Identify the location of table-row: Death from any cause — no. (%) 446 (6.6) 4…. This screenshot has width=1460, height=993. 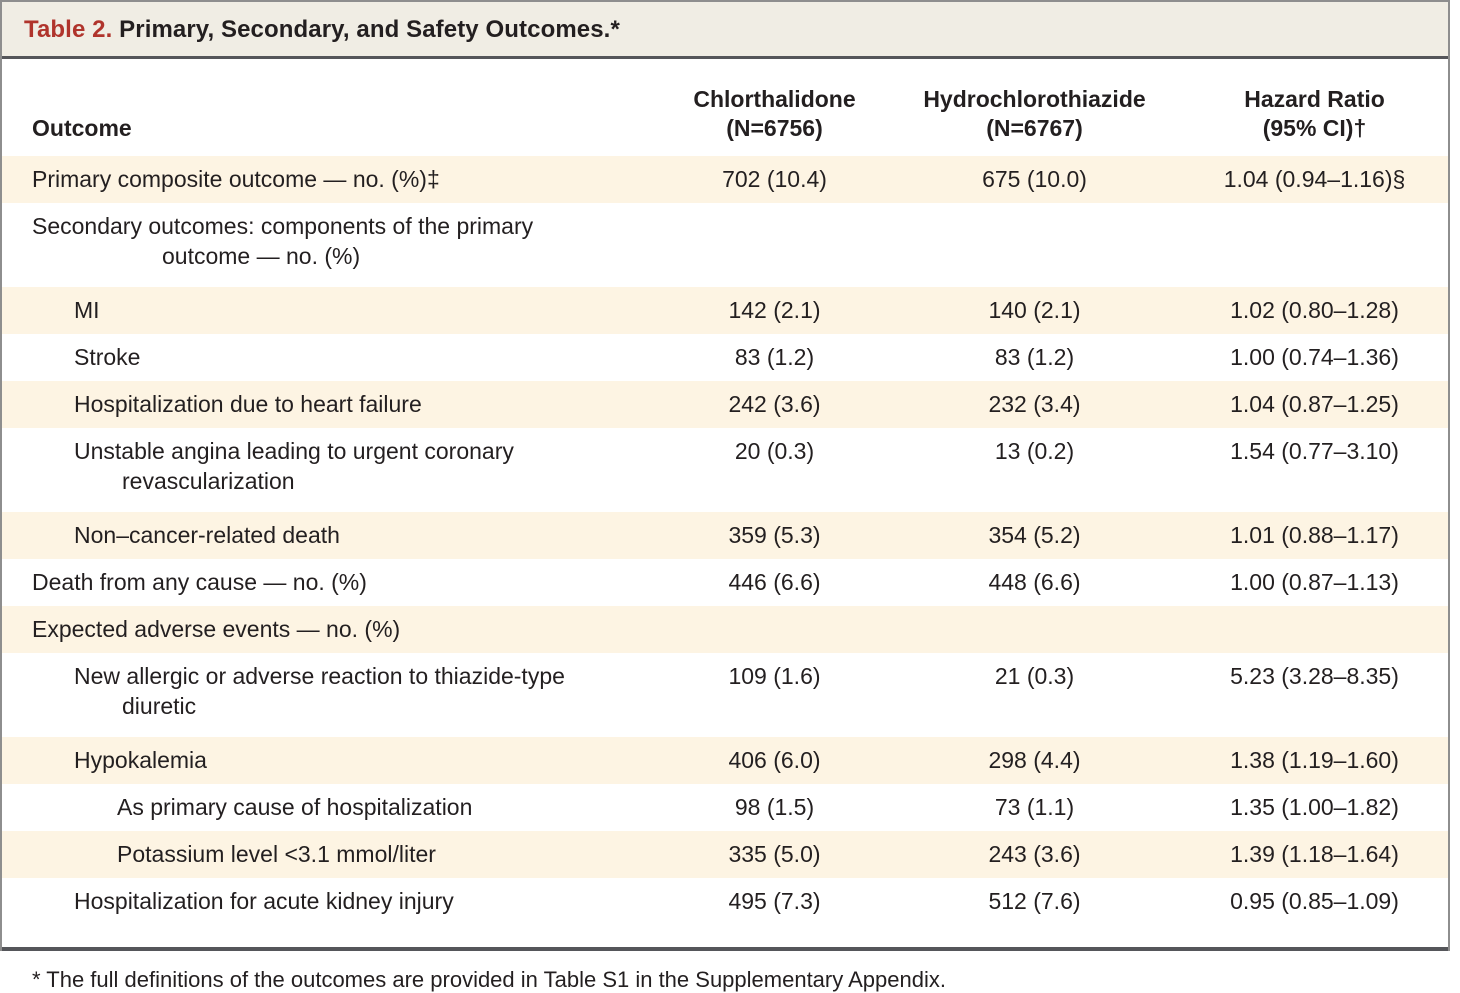
(725, 582).